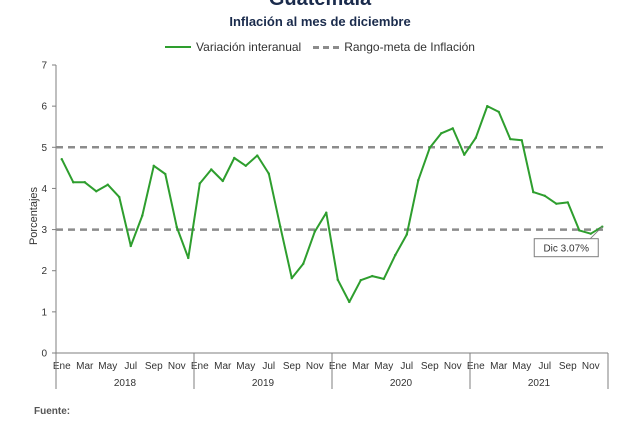 Image resolution: width=640 pixels, height=424 pixels. Describe the element at coordinates (44, 66) in the screenshot. I see `y-tick-label: 7` at that location.